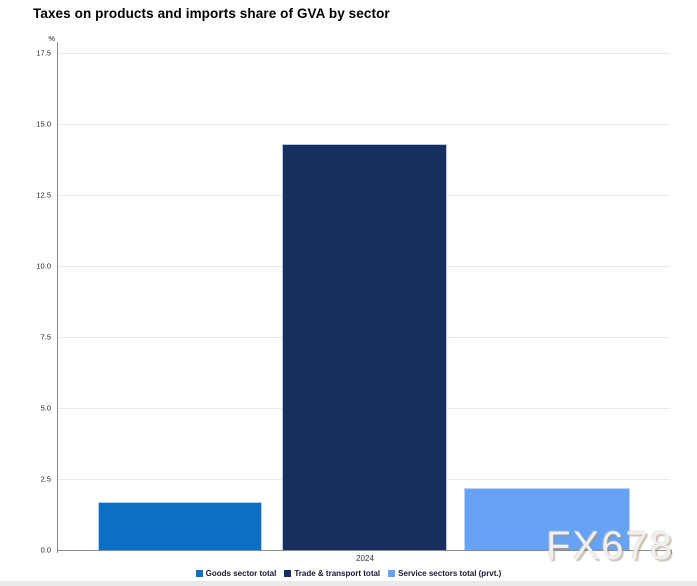  I want to click on legend-item-goods-sector-total: Goods sector total, so click(236, 573).